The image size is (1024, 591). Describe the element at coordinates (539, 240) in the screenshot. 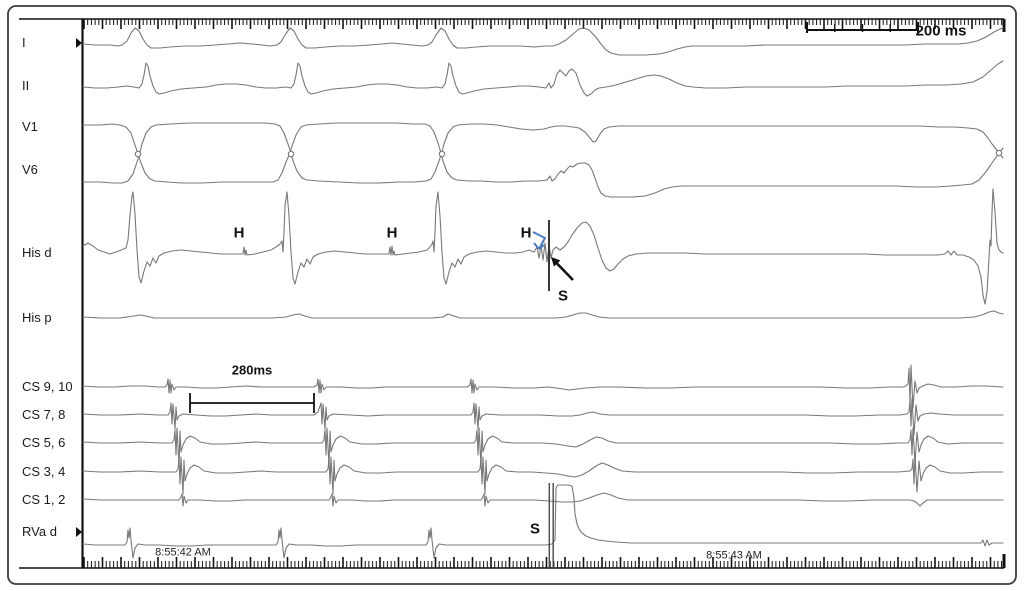

I see `blue-arrow-shaft` at that location.